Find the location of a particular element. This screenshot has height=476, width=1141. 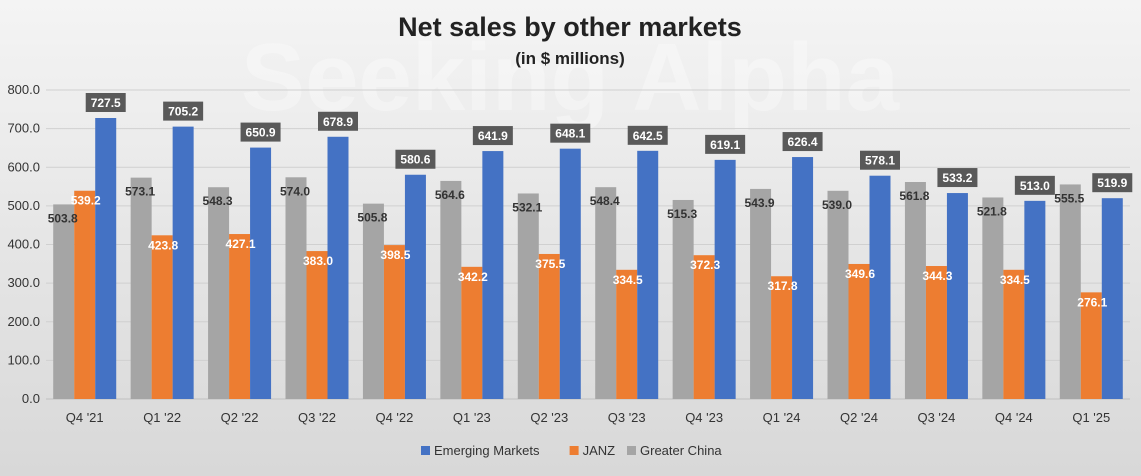

data-label-emerging-markets: 648.1 is located at coordinates (570, 134).